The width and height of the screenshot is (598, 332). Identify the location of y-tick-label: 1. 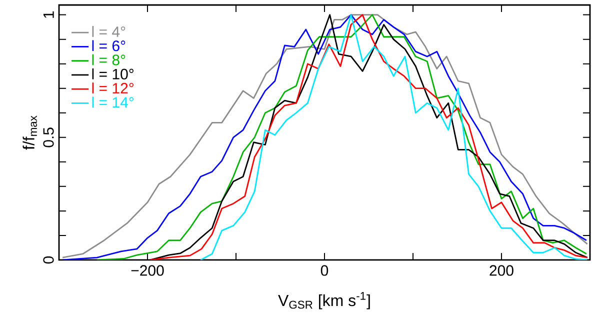
(48, 14).